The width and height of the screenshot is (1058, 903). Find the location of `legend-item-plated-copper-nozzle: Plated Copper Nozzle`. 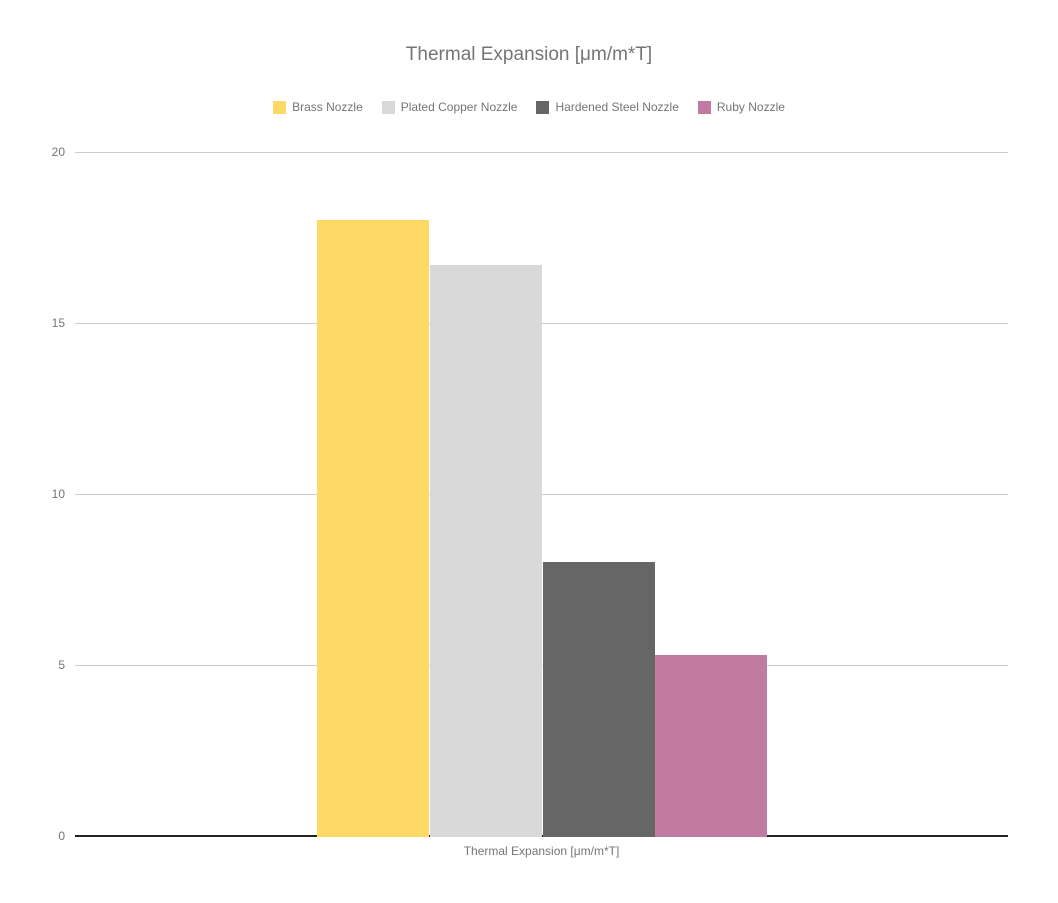

legend-item-plated-copper-nozzle: Plated Copper Nozzle is located at coordinates (449, 107).